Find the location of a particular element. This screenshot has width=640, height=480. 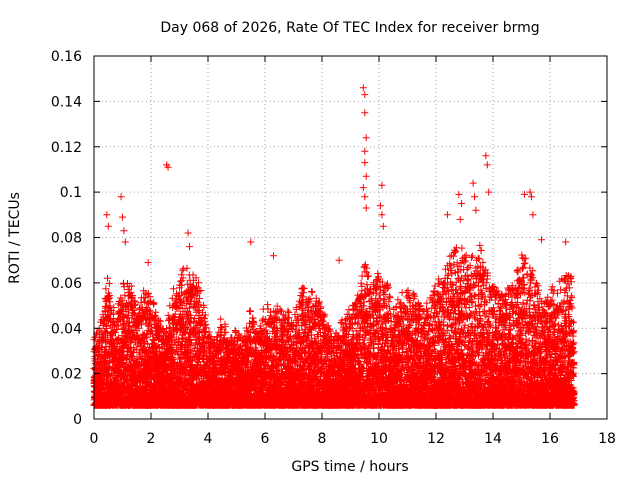

y-tick-label: 0.16 is located at coordinates (66, 57).